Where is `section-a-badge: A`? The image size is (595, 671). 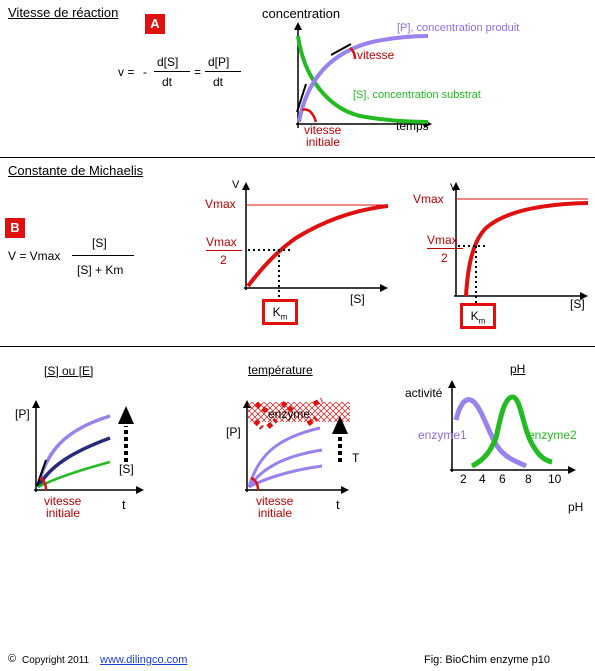 section-a-badge: A is located at coordinates (155, 24).